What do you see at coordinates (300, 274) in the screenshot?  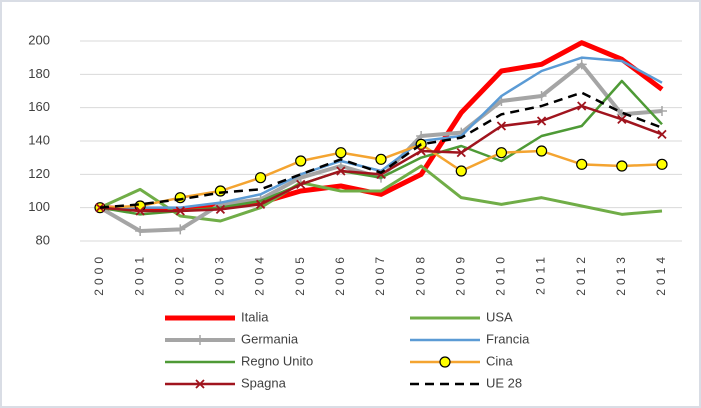 I see `x-tick-label: 2005` at bounding box center [300, 274].